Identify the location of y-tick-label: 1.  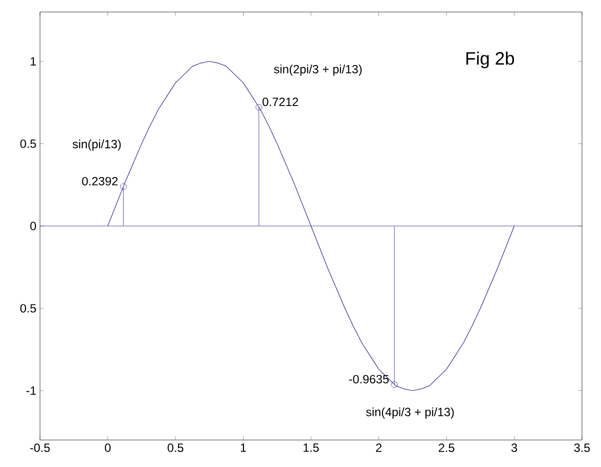
(33, 61).